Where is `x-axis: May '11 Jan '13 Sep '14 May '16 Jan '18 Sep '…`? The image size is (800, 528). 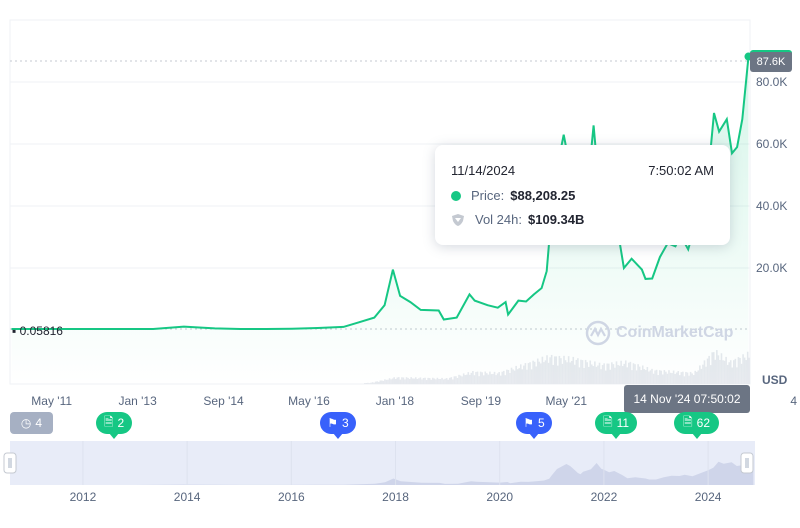 x-axis: May '11 Jan '13 Sep '14 May '16 Jan '18 Sep '… is located at coordinates (414, 401).